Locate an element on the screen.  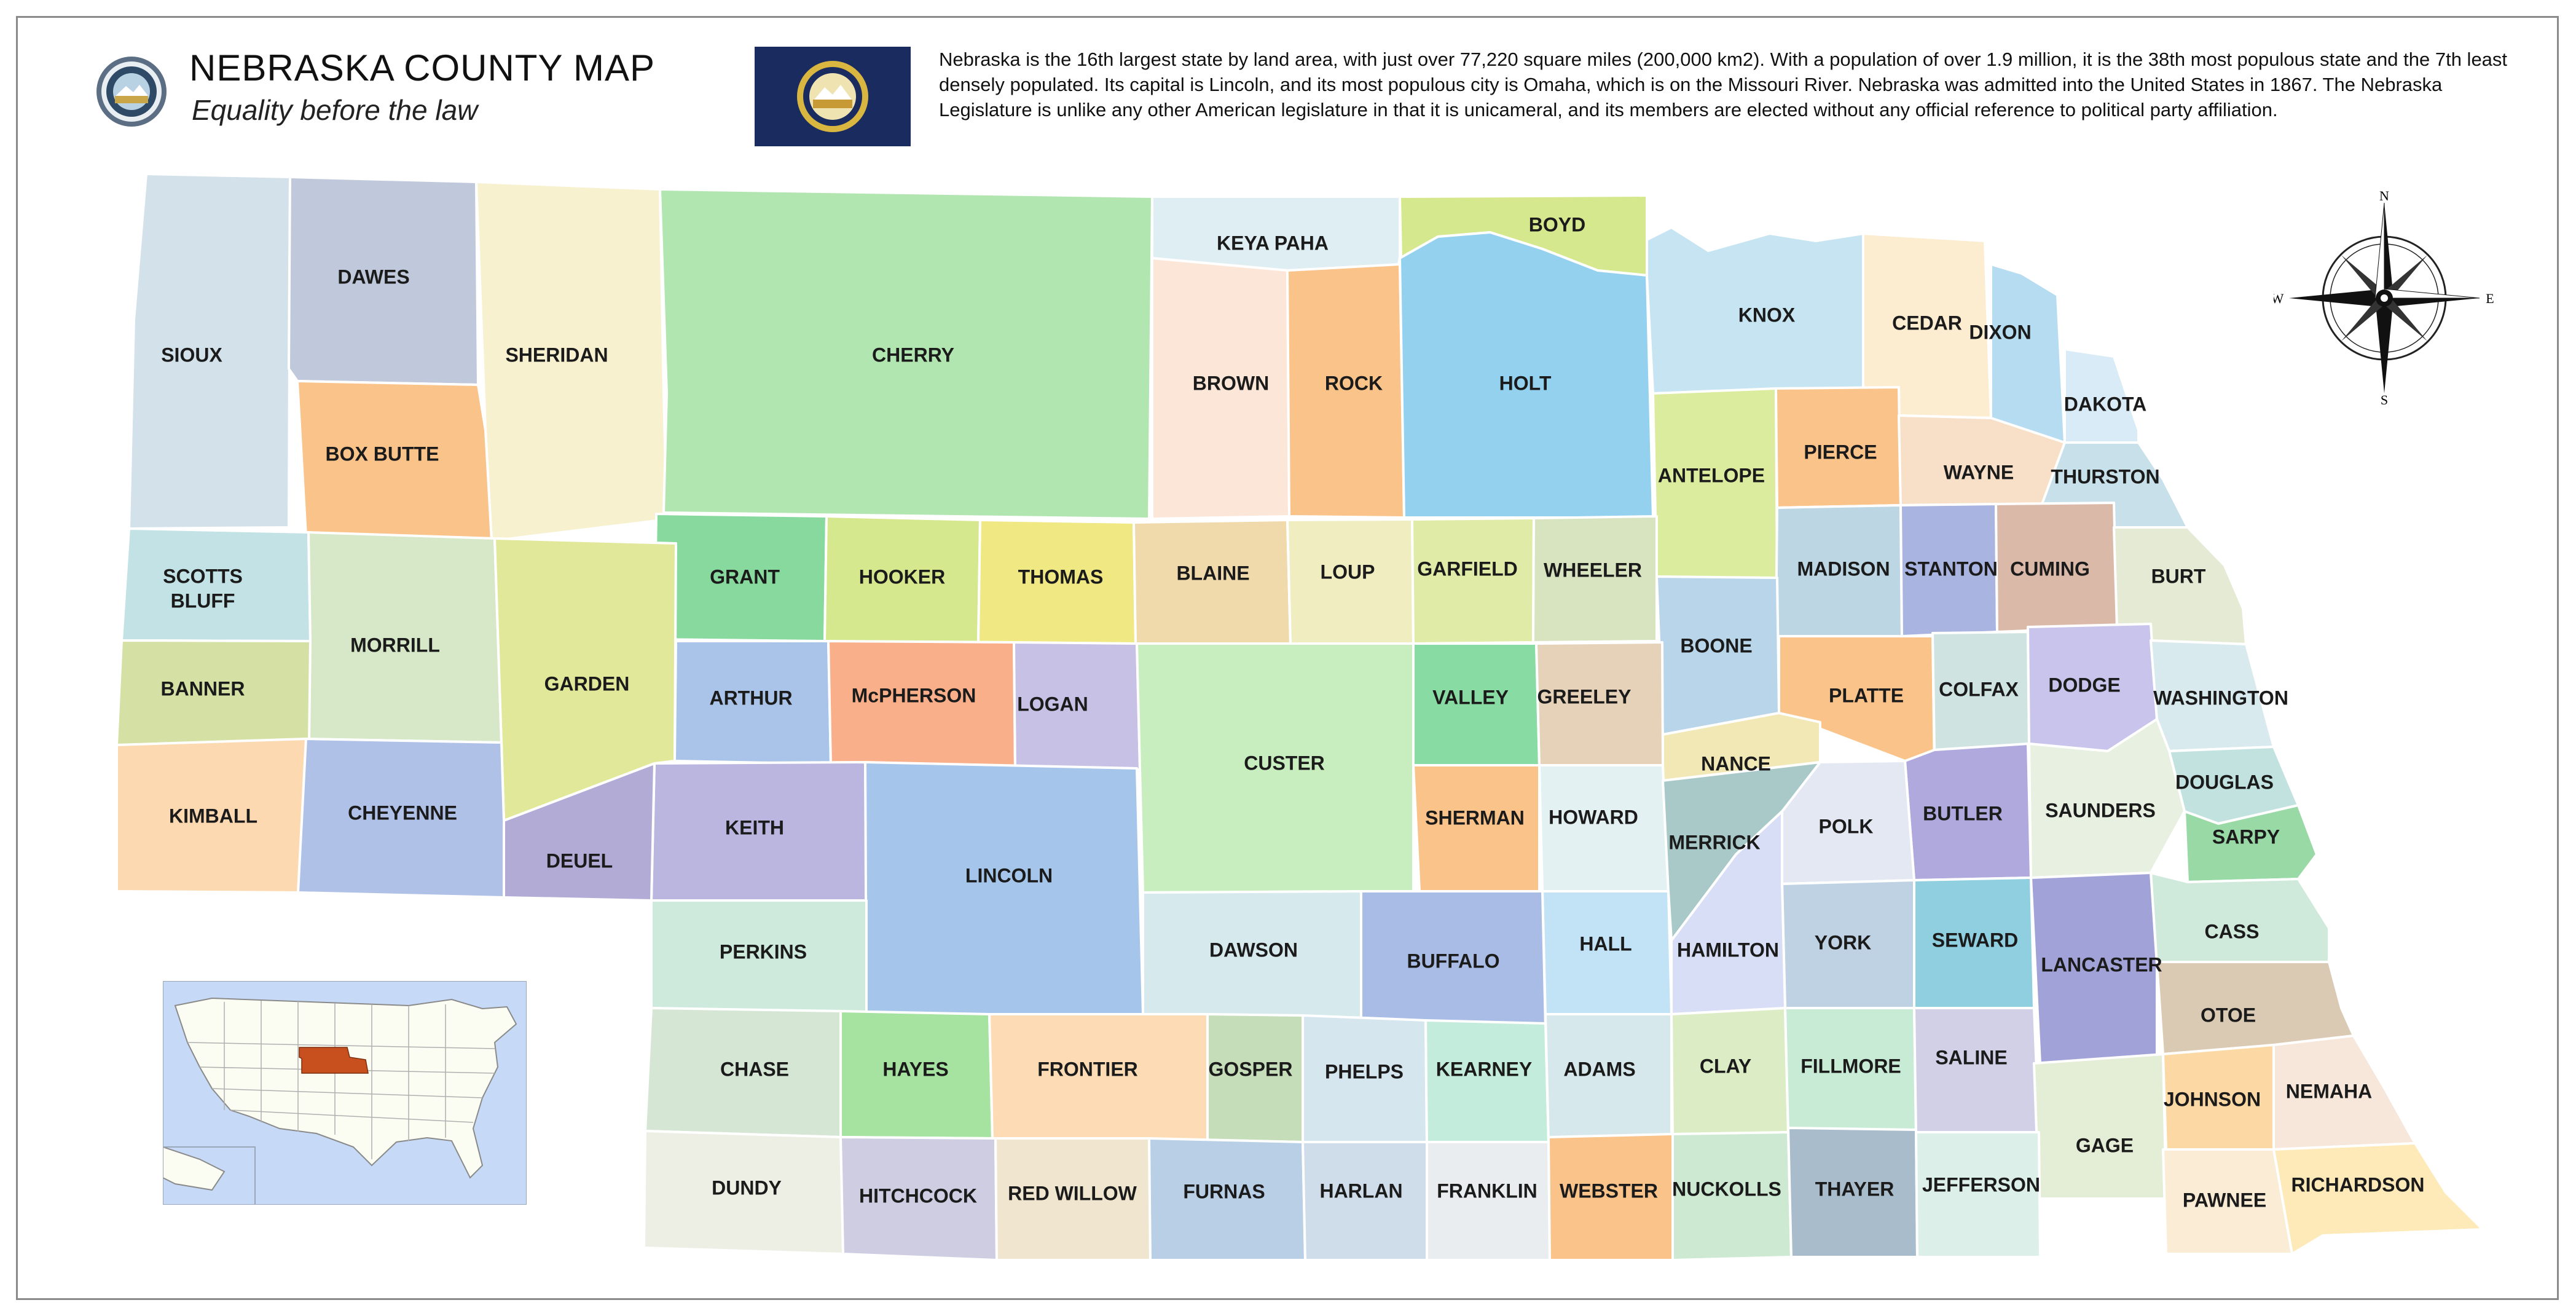
county-label-cuming: CUMING is located at coordinates (2050, 569).